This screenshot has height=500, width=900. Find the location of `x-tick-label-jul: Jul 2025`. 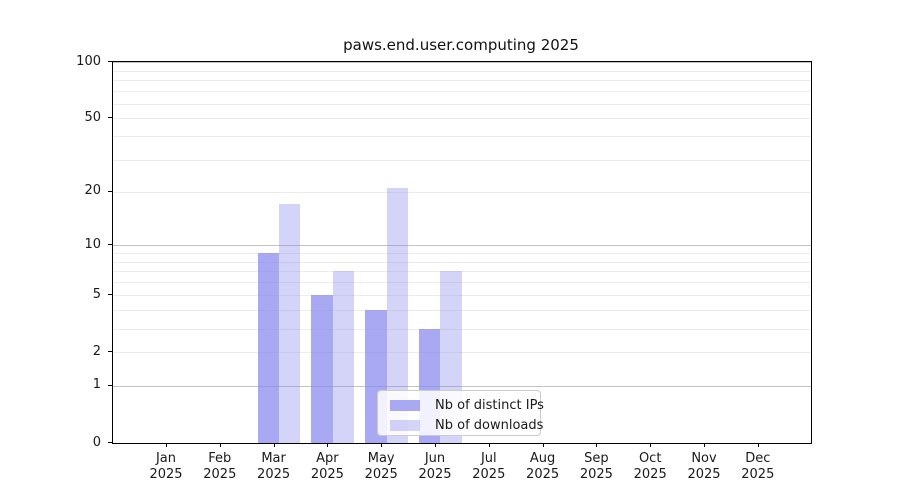

x-tick-label-jul: Jul 2025 is located at coordinates (489, 467).